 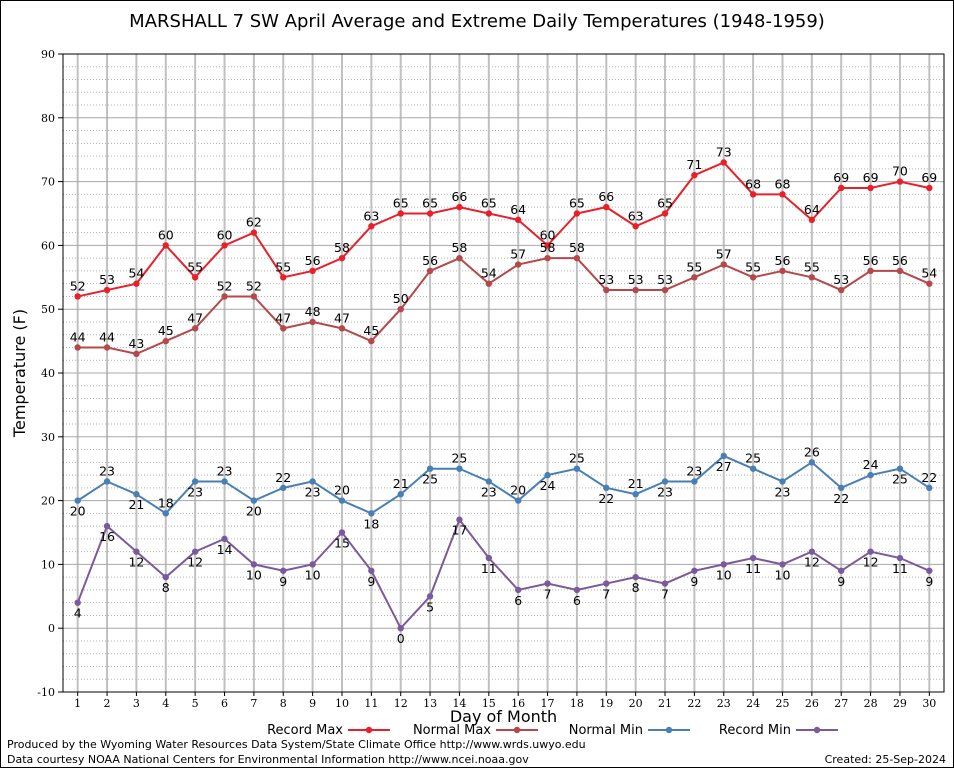 I want to click on normal-max-line, so click(x=503, y=305).